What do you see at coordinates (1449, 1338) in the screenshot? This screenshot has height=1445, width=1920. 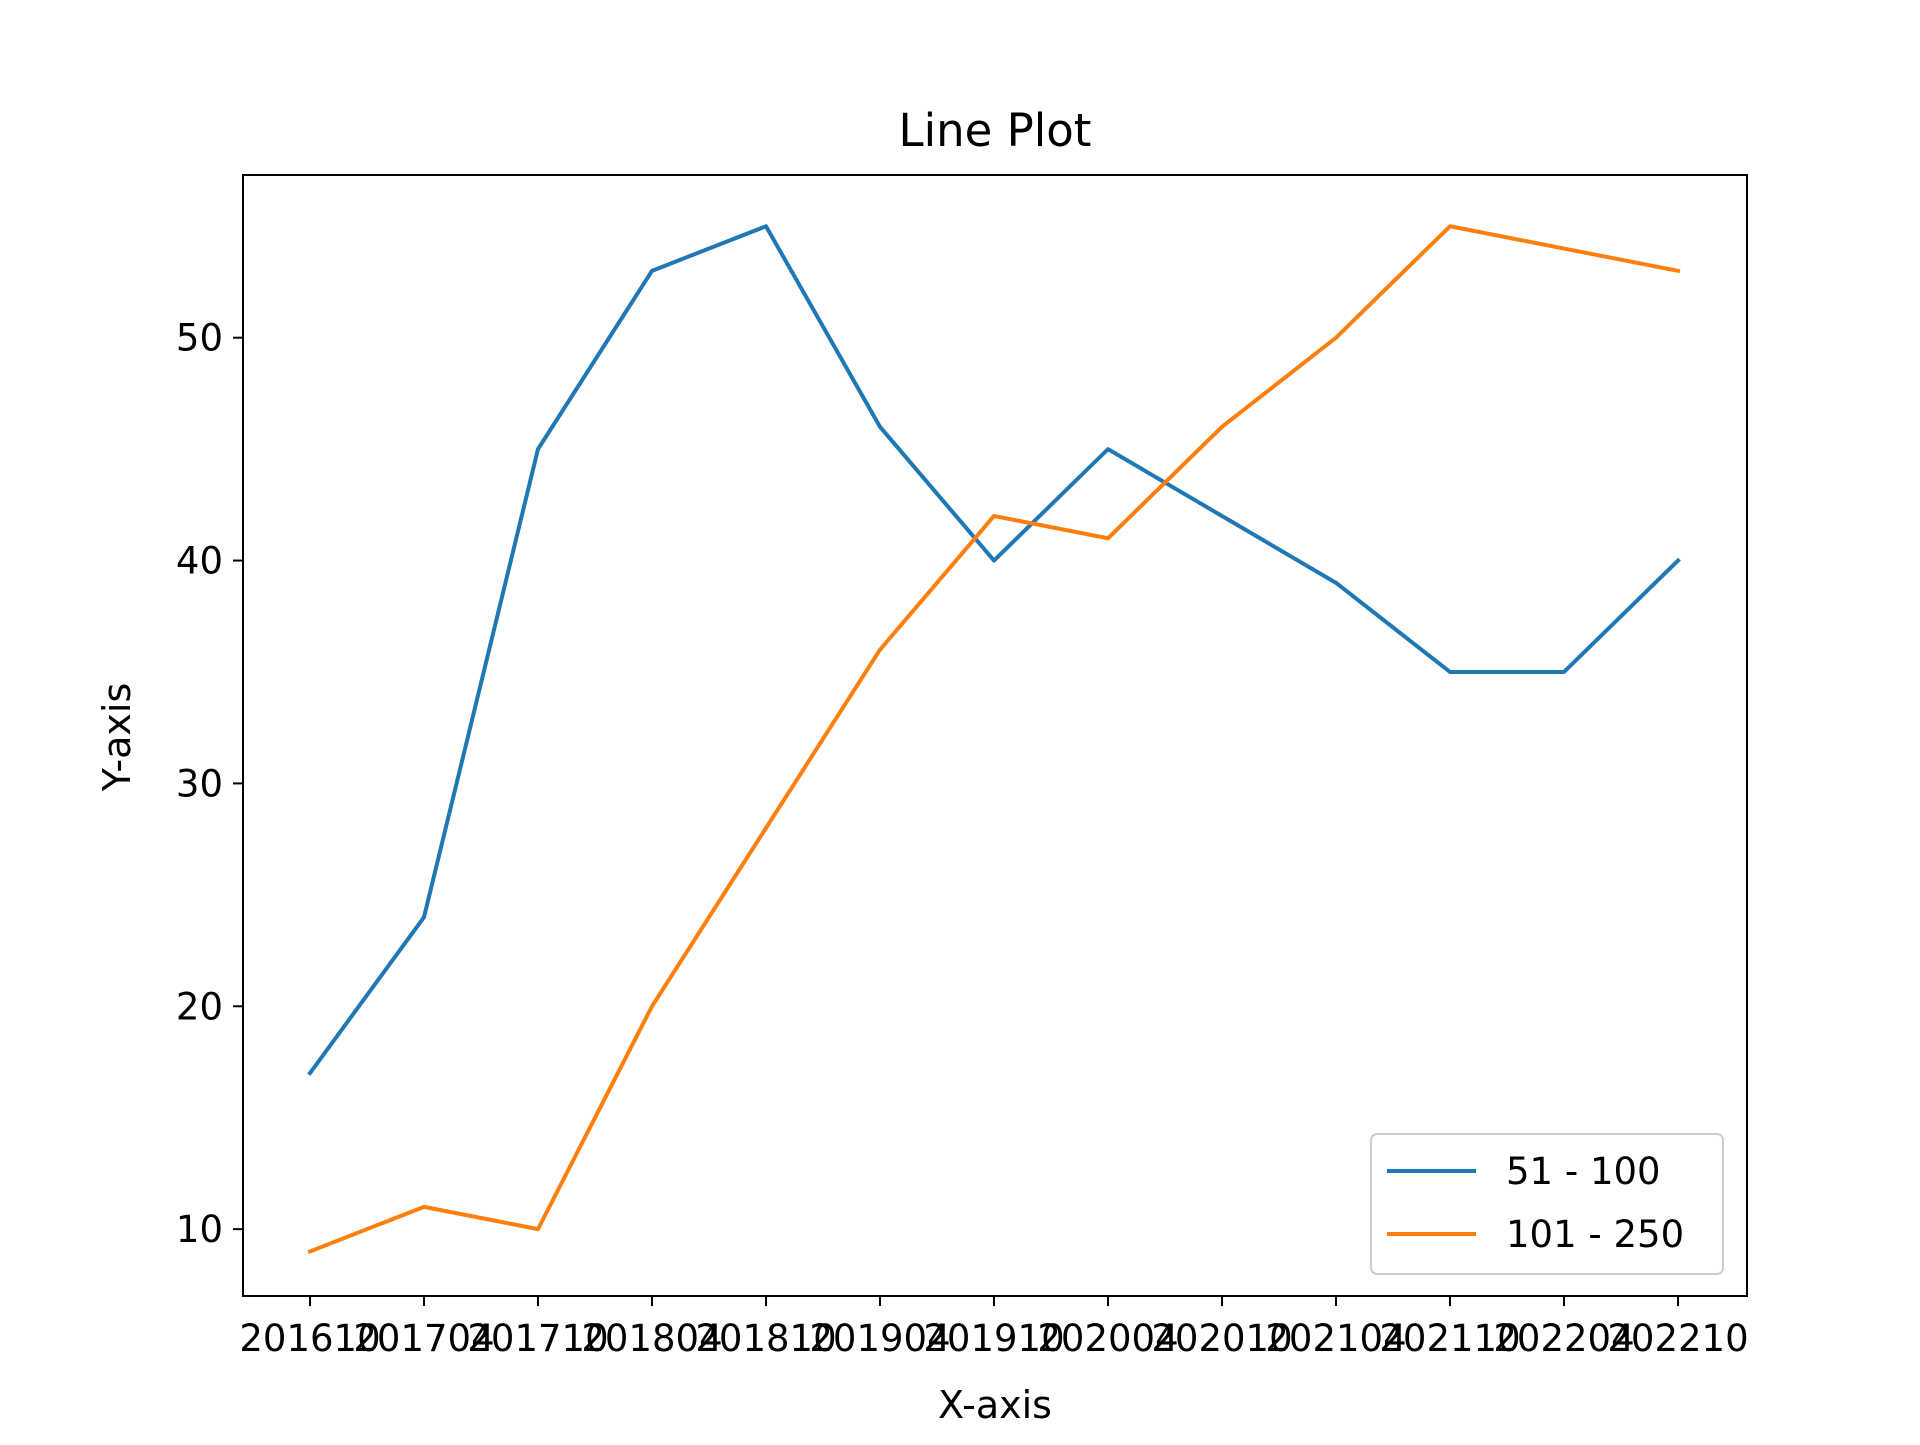 I see `x-tick-label: 202110` at bounding box center [1449, 1338].